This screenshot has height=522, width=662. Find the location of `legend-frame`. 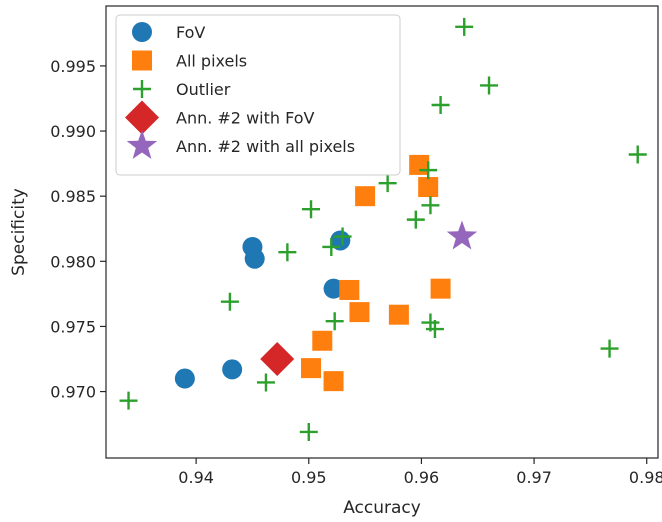

legend-frame is located at coordinates (258, 95).